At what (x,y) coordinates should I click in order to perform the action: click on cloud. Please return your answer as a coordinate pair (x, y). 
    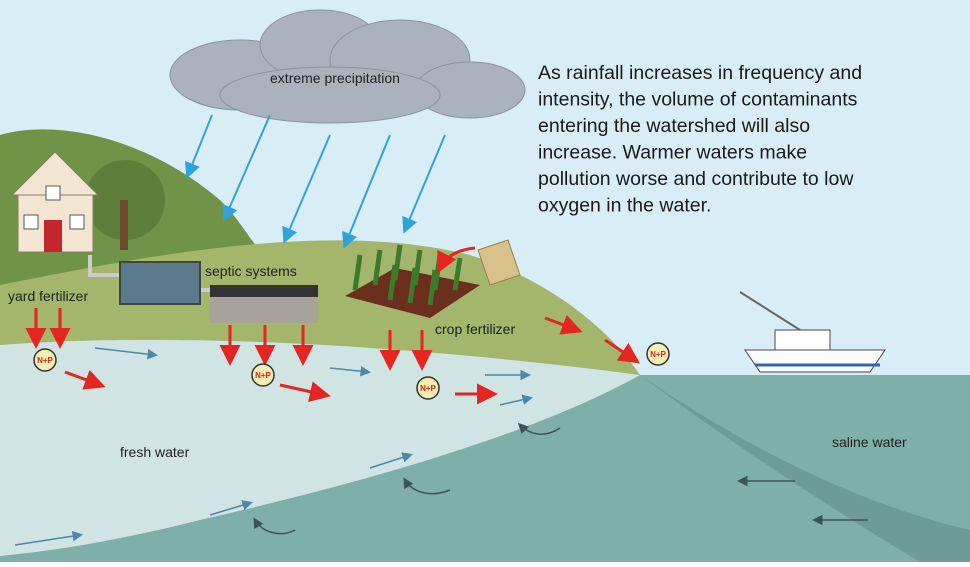
    Looking at the image, I should click on (347, 66).